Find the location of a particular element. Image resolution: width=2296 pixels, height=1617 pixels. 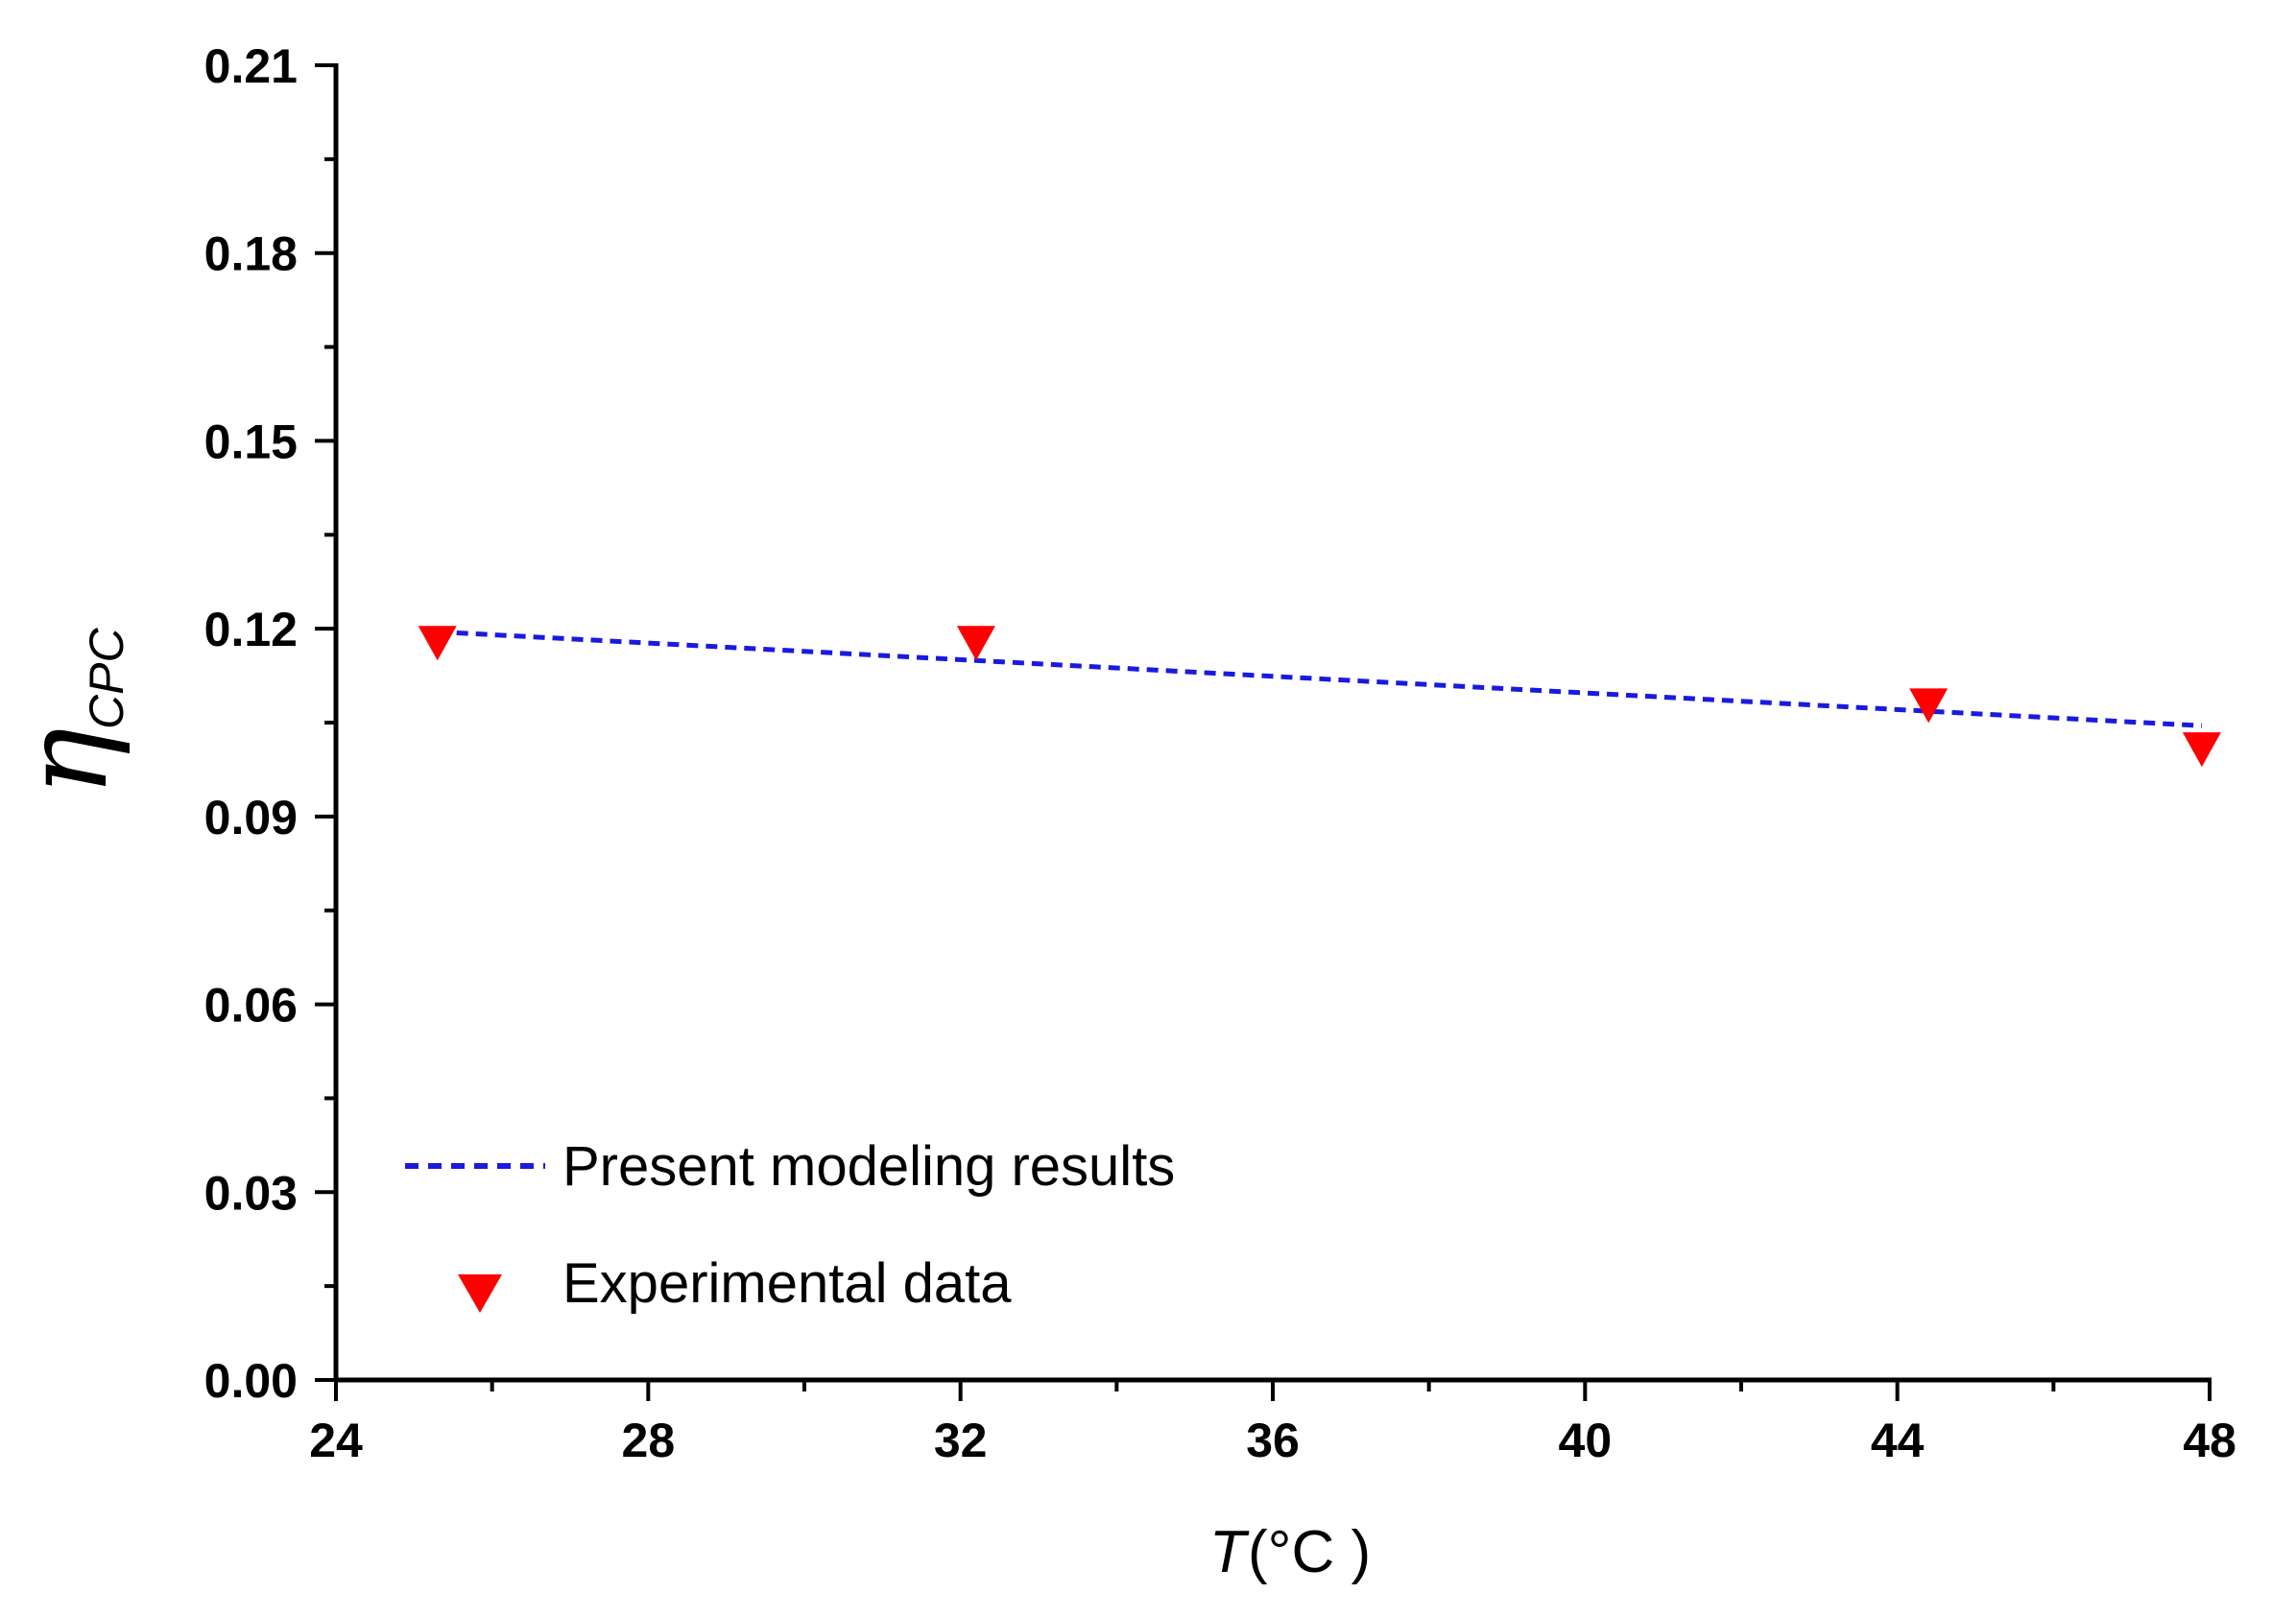

legend-label-model: Present modeling results is located at coordinates (869, 1166).